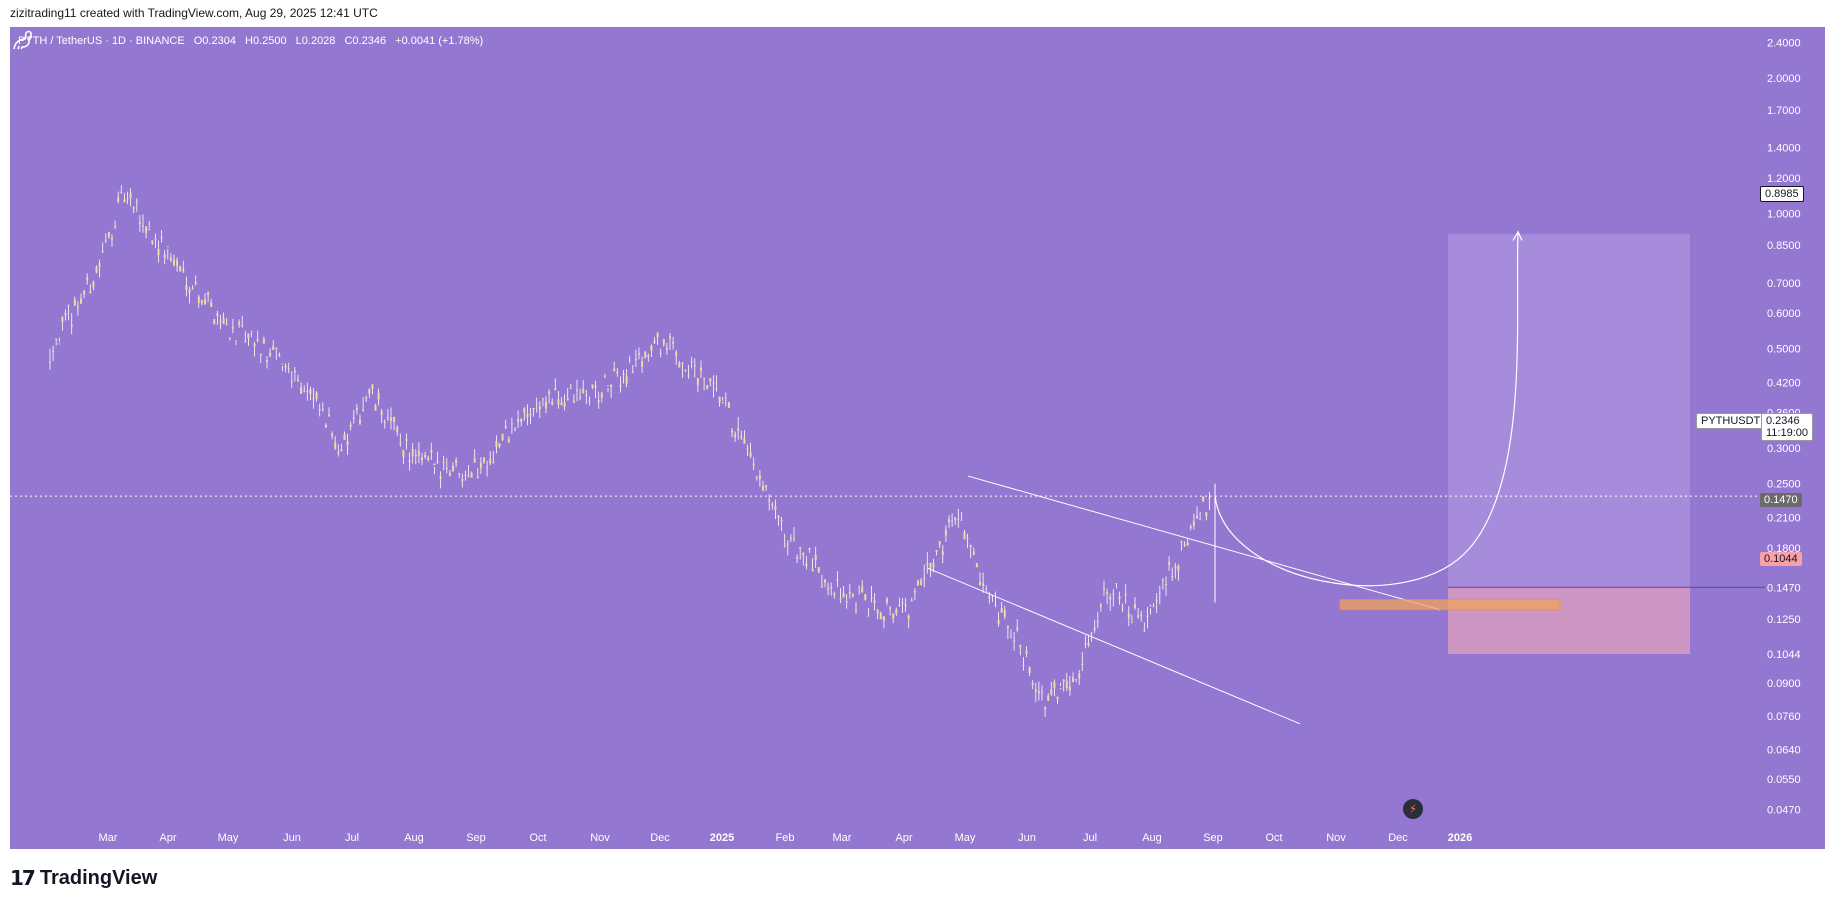 Image resolution: width=1835 pixels, height=909 pixels. I want to click on dinosaur-watermark-icon, so click(22, 40).